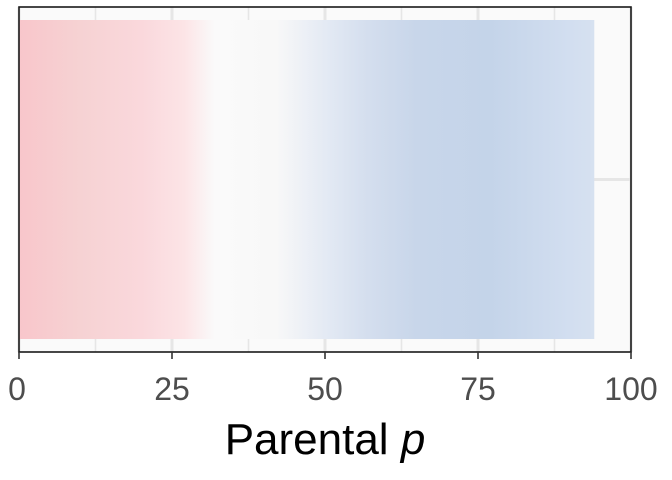 This screenshot has width=672, height=480. Describe the element at coordinates (307, 439) in the screenshot. I see `x-axis-title-main: Parental` at that location.